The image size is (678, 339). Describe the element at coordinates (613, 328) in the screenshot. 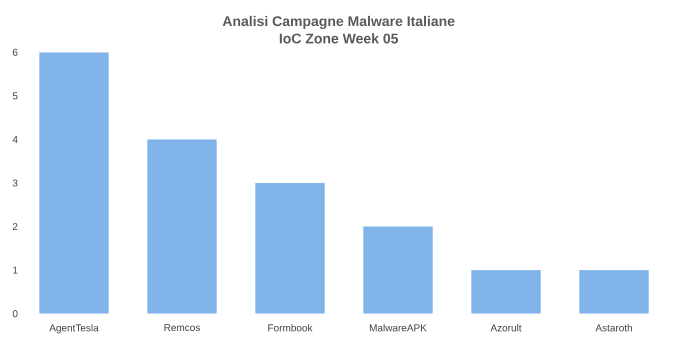

I see `x-tick-label: Astaroth` at that location.